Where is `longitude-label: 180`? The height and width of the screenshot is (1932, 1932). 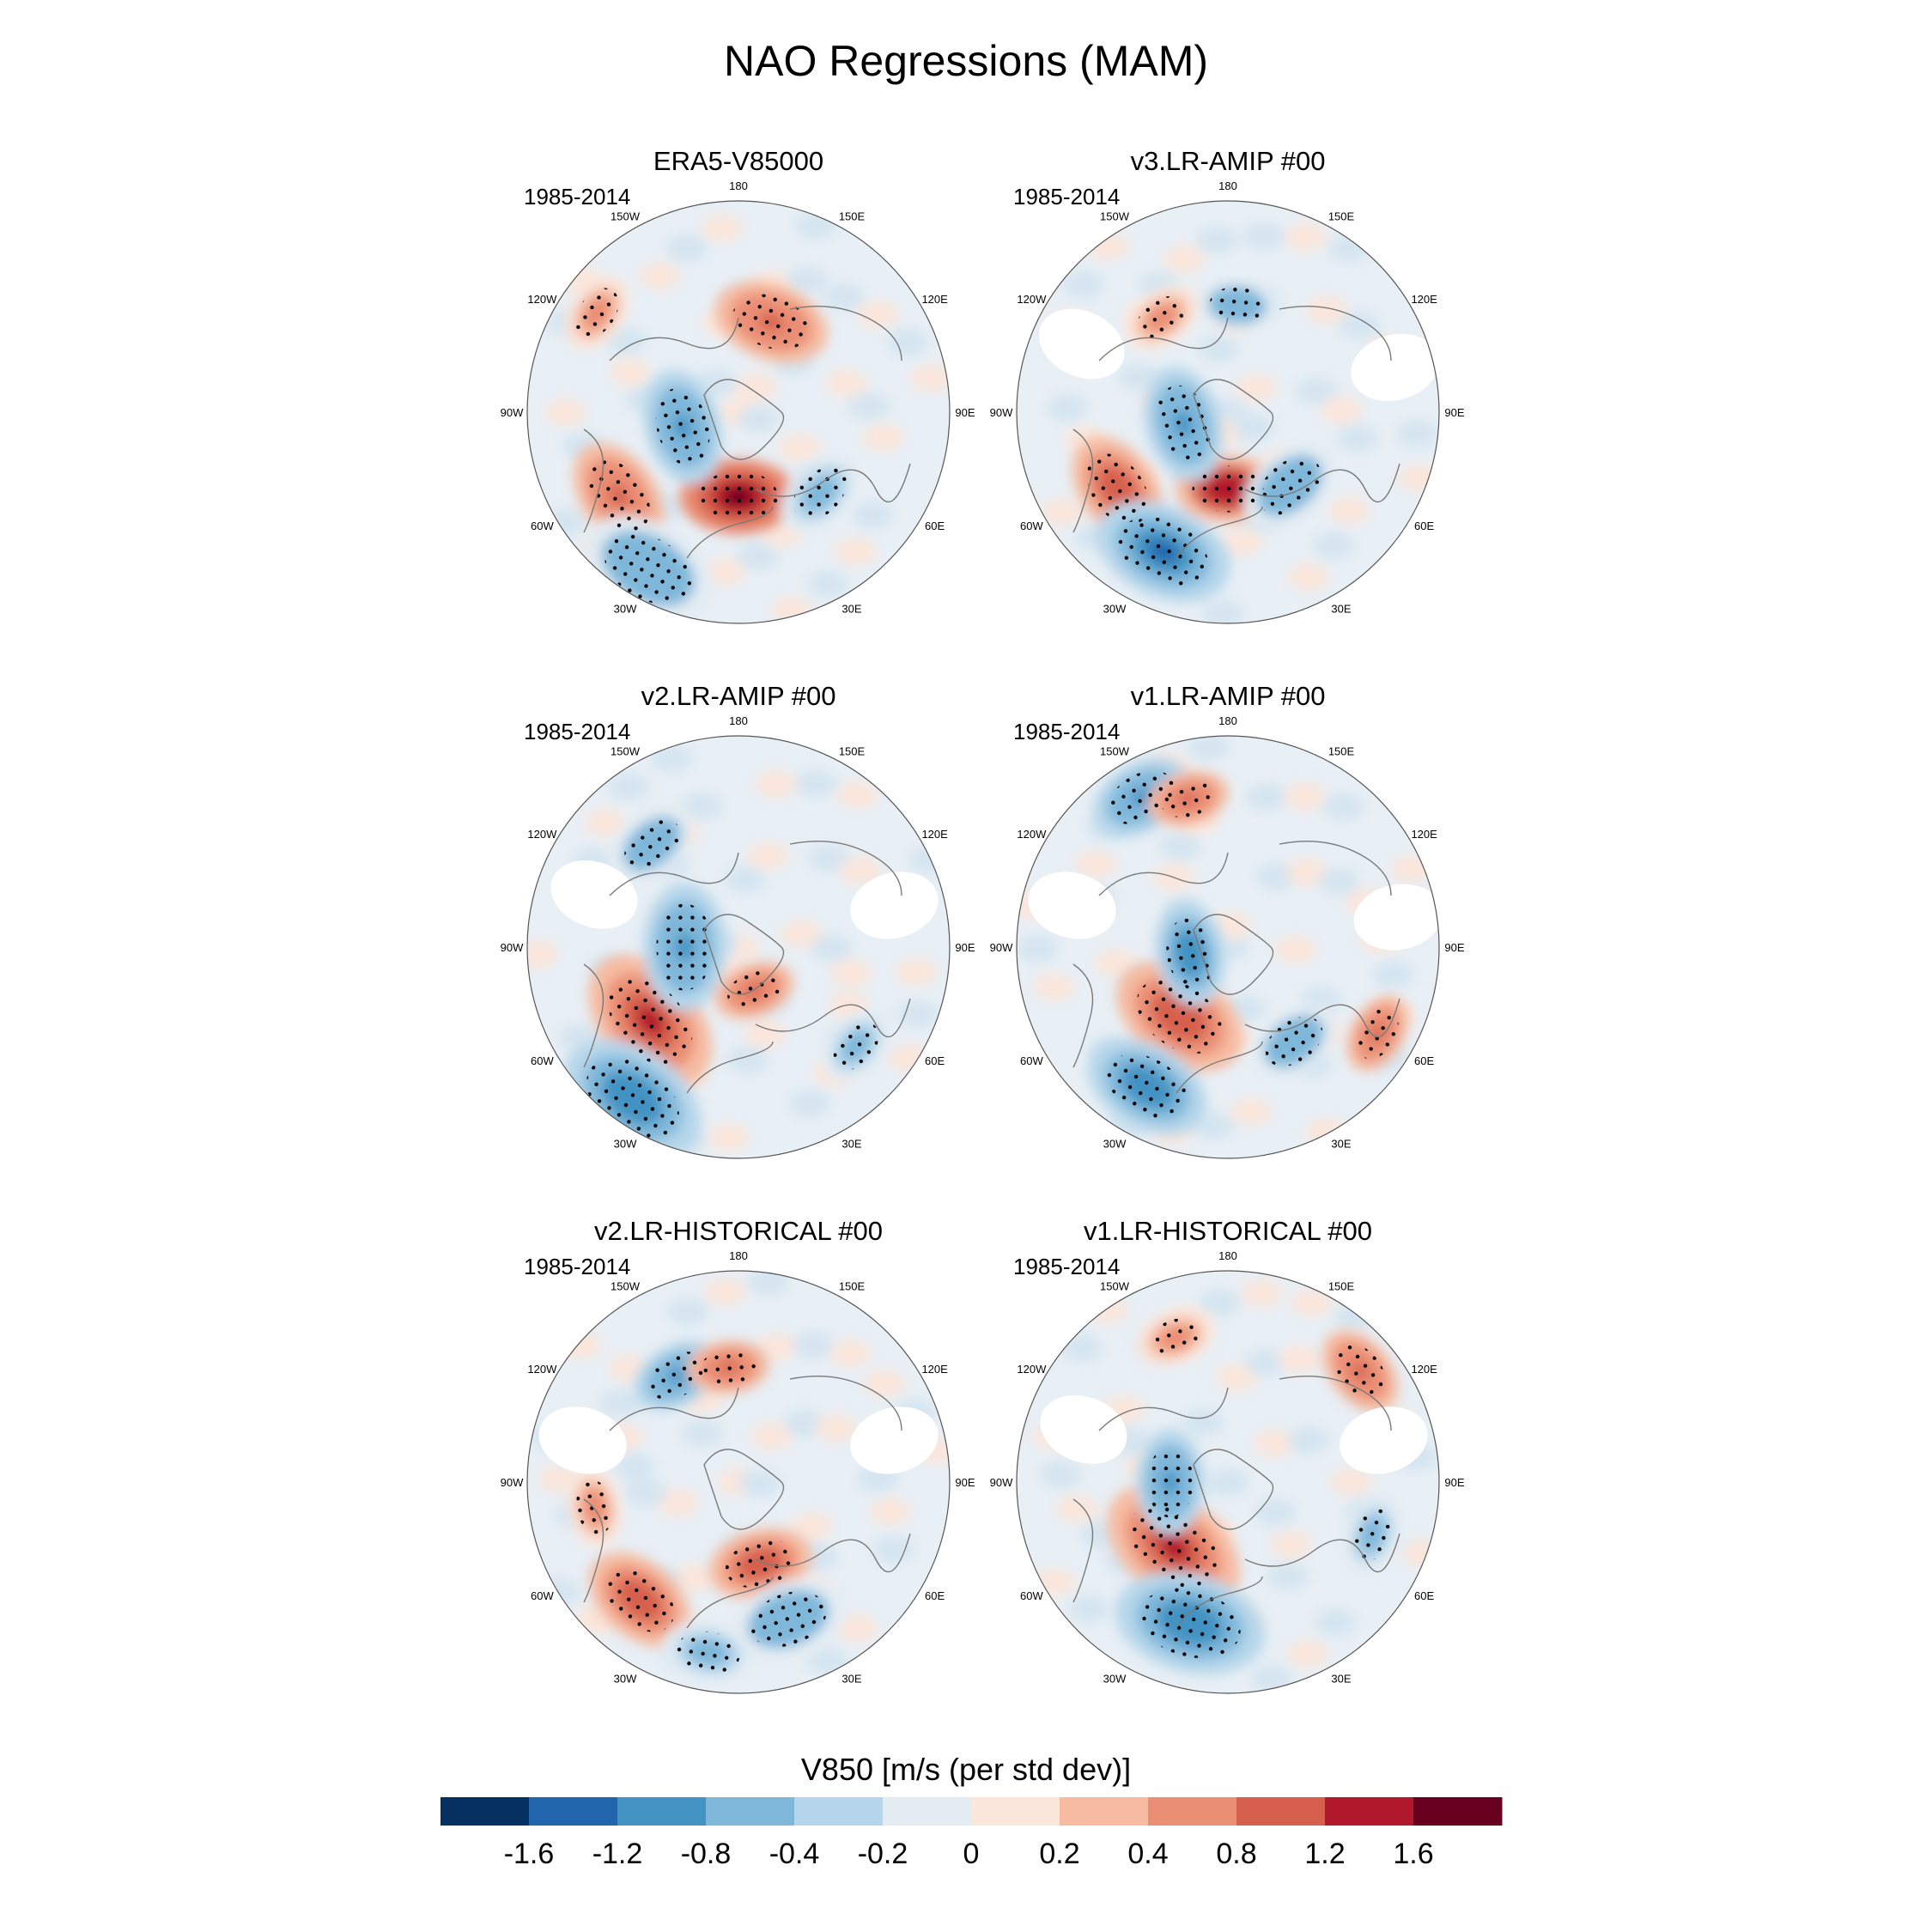 longitude-label: 180 is located at coordinates (1228, 720).